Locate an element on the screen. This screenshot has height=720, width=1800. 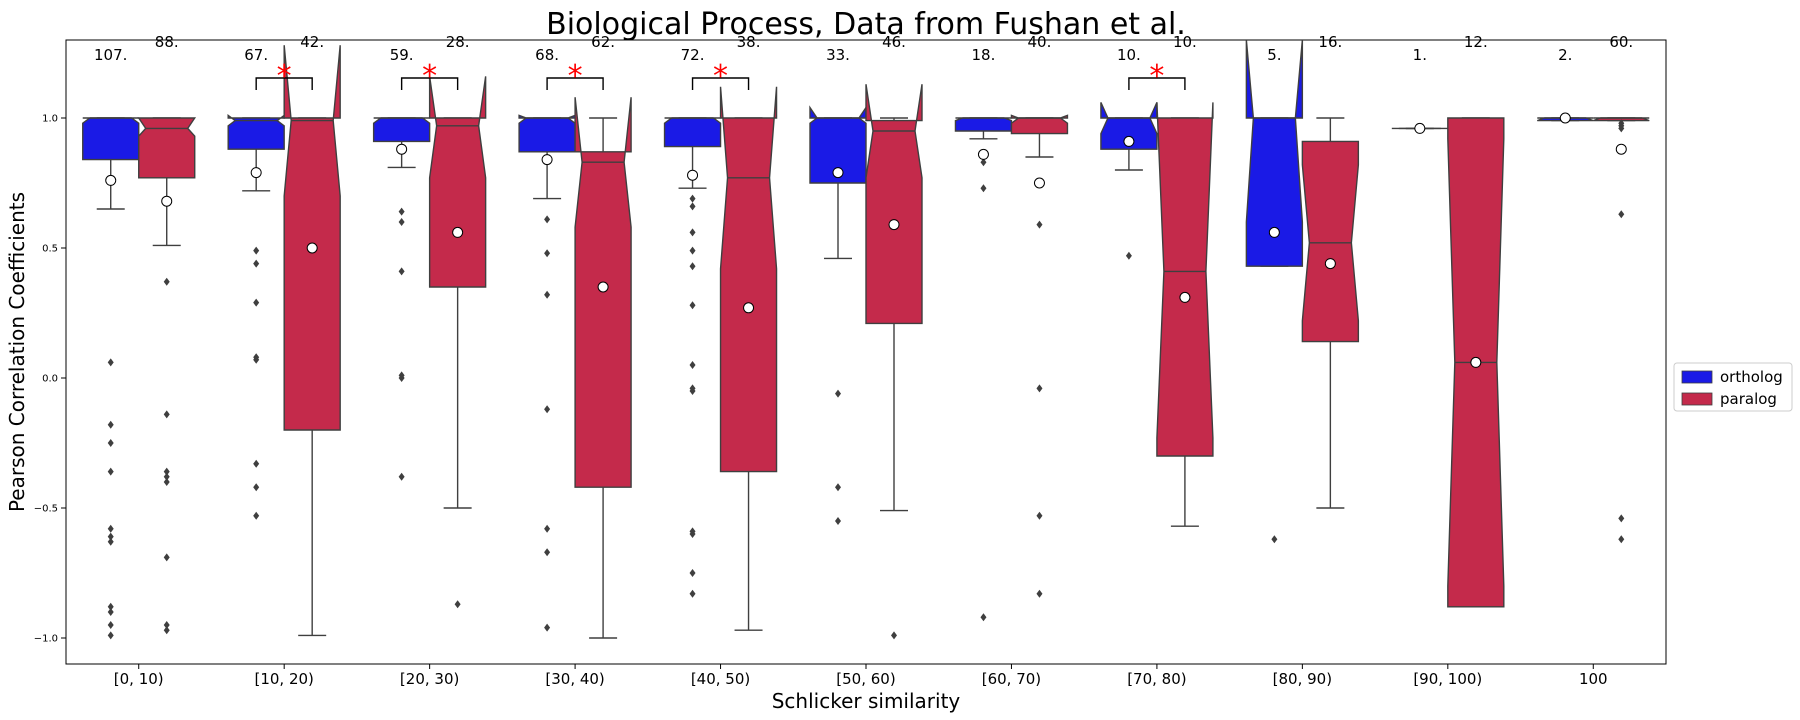
x-tick-label: [60, 70) is located at coordinates (1011, 679).